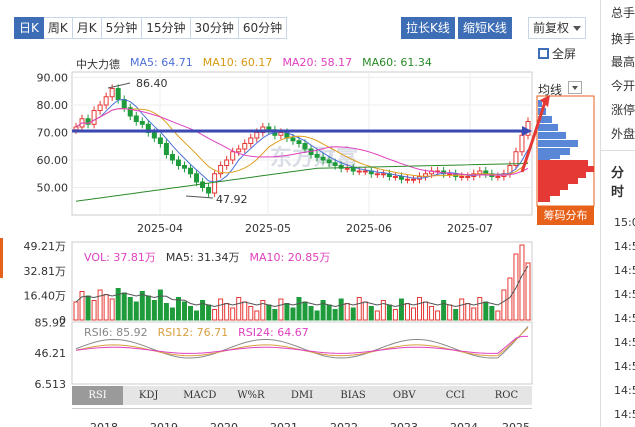 The width and height of the screenshot is (635, 427). I want to click on tab-wr: W%R, so click(251, 395).